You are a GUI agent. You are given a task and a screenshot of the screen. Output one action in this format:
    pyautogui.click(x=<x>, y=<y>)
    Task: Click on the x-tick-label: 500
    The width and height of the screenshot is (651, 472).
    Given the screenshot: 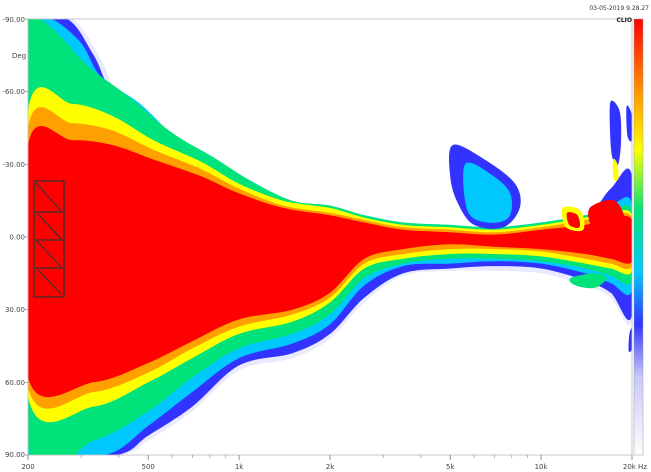 What is the action you would take?
    pyautogui.click(x=147, y=467)
    